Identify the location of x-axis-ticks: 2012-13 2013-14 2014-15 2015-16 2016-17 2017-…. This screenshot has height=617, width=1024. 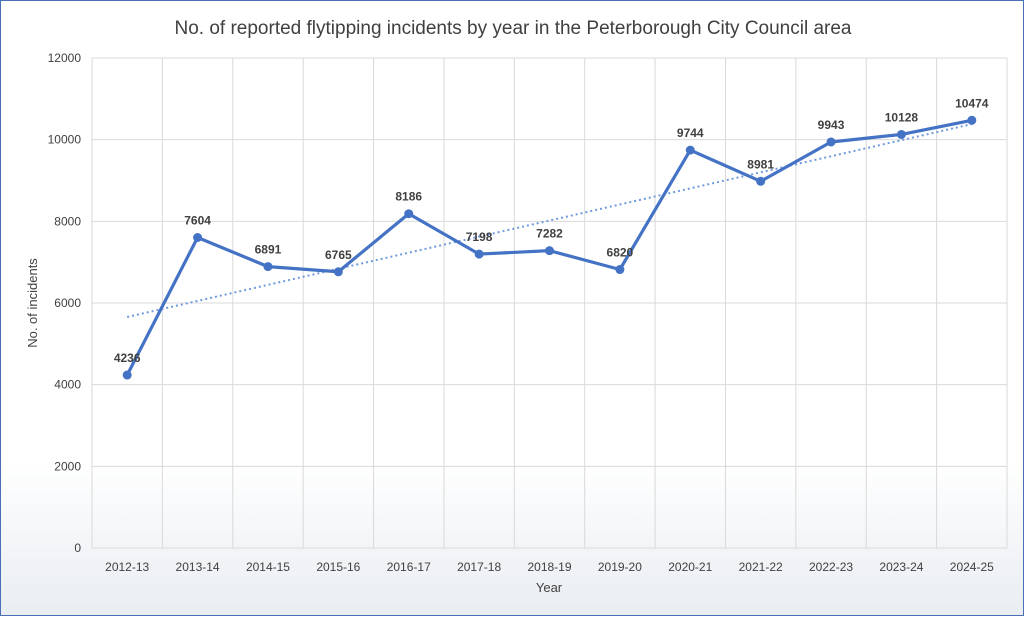
(549, 567).